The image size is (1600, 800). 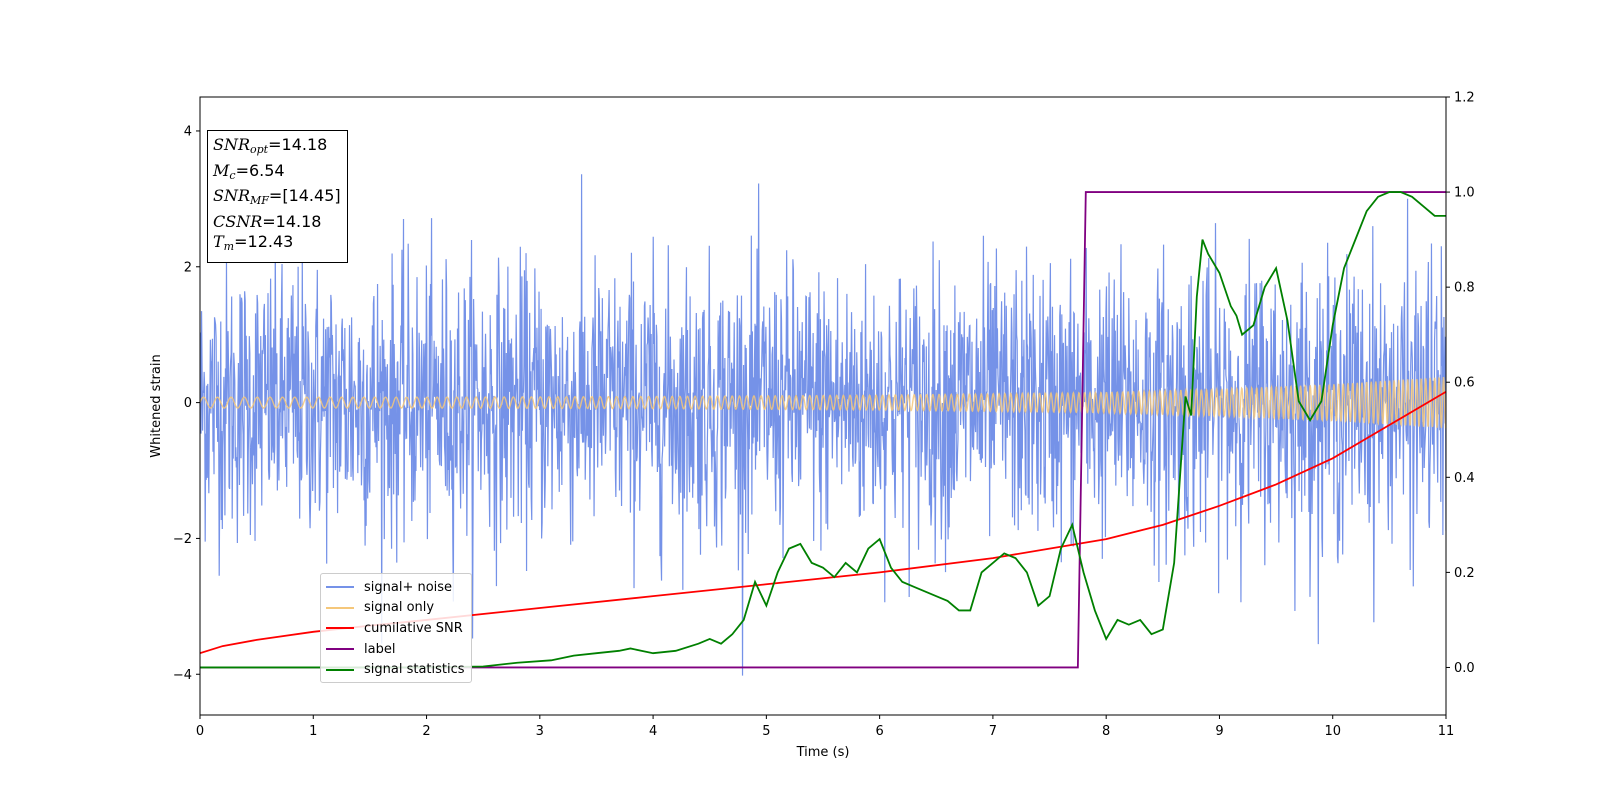 I want to click on legend-swatch-signal-only, so click(x=340, y=607).